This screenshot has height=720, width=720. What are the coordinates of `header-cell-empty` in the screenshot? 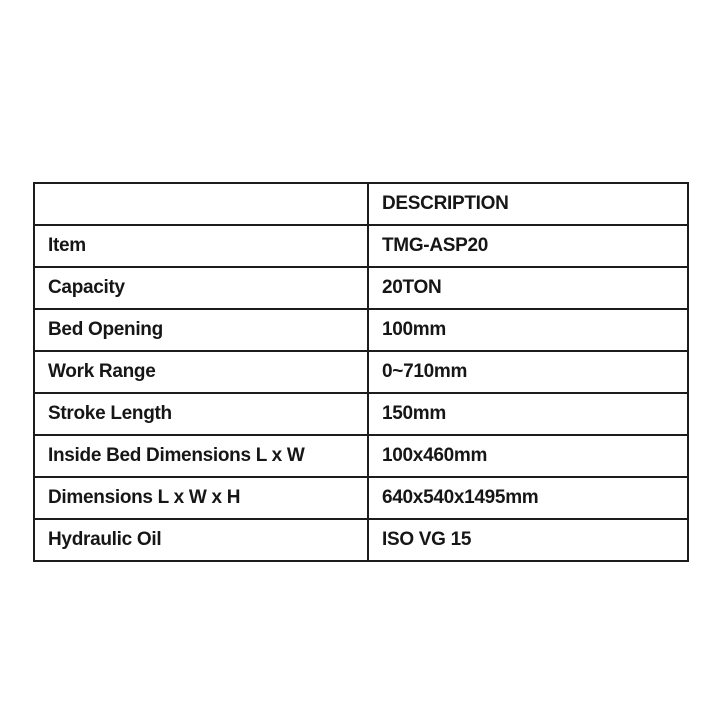 It's located at (201, 204).